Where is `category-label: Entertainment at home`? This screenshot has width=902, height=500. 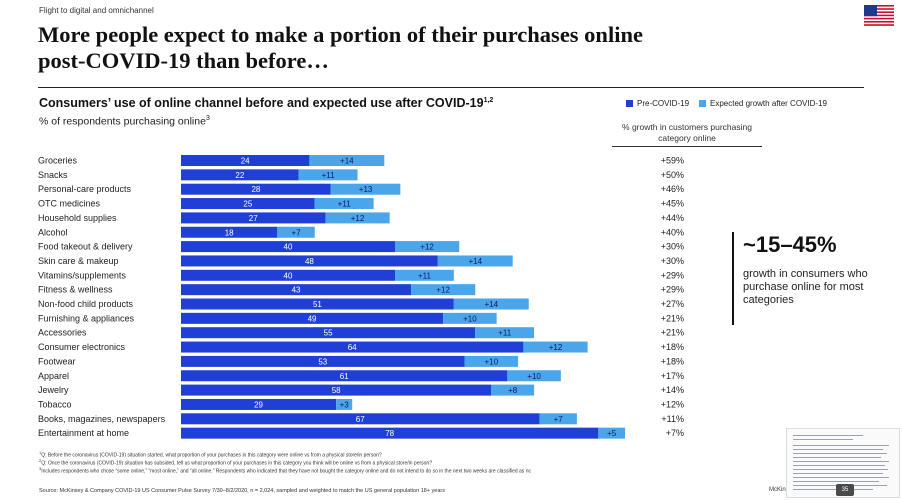
category-label: Entertainment at home is located at coordinates (83, 433).